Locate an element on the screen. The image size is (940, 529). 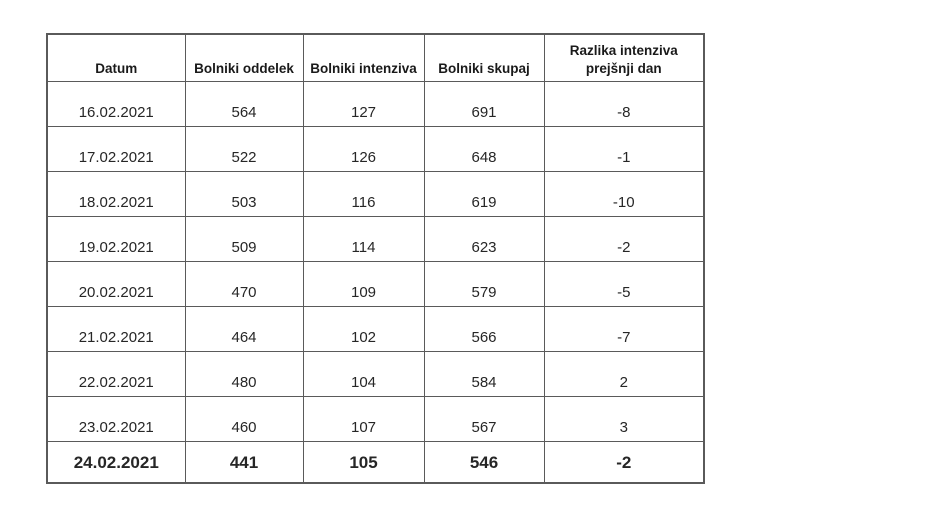
datum-cell: 18.02.2021 is located at coordinates (116, 193).